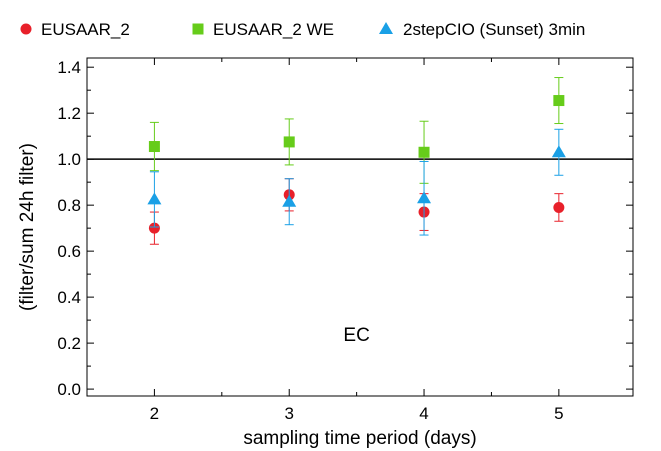 The height and width of the screenshot is (451, 661). Describe the element at coordinates (69, 67) in the screenshot. I see `y-tick-label: 1.4` at that location.